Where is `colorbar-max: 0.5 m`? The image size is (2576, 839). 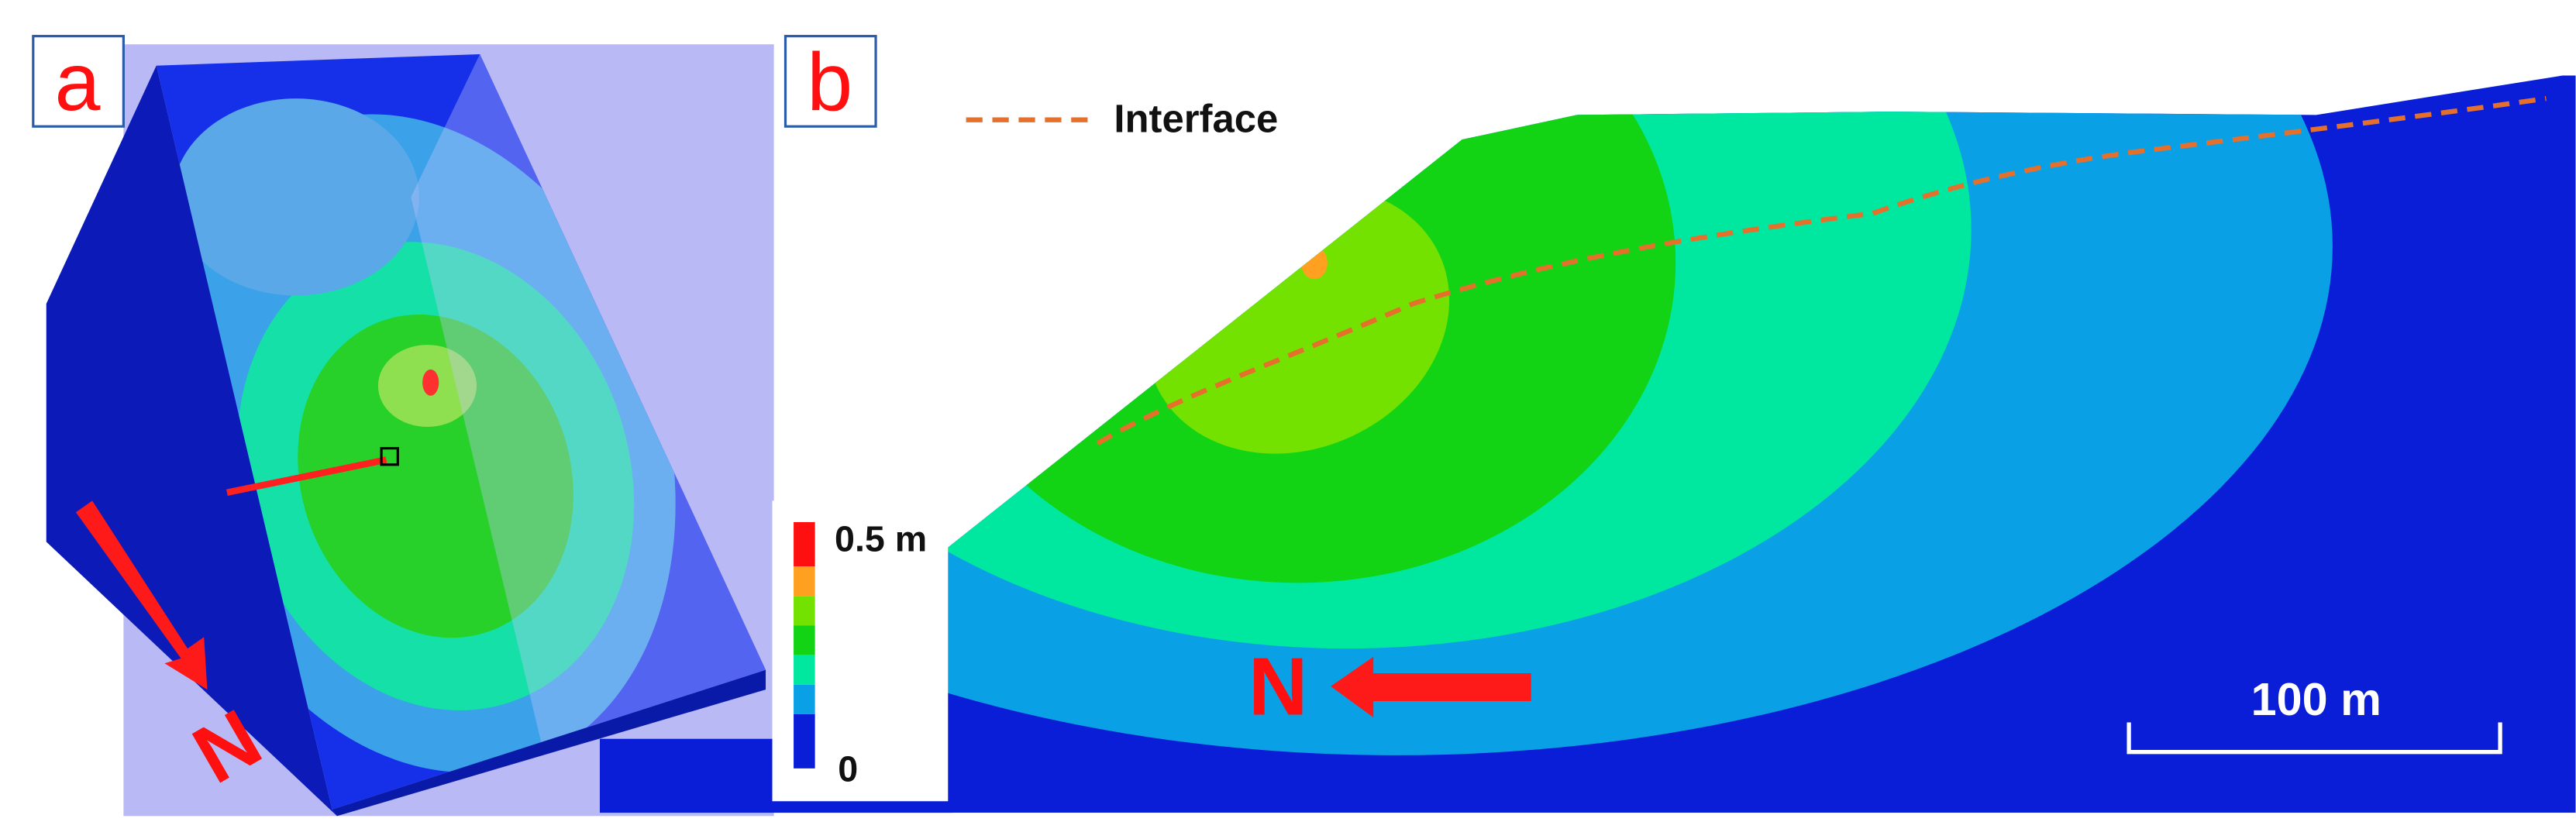 colorbar-max: 0.5 m is located at coordinates (881, 539).